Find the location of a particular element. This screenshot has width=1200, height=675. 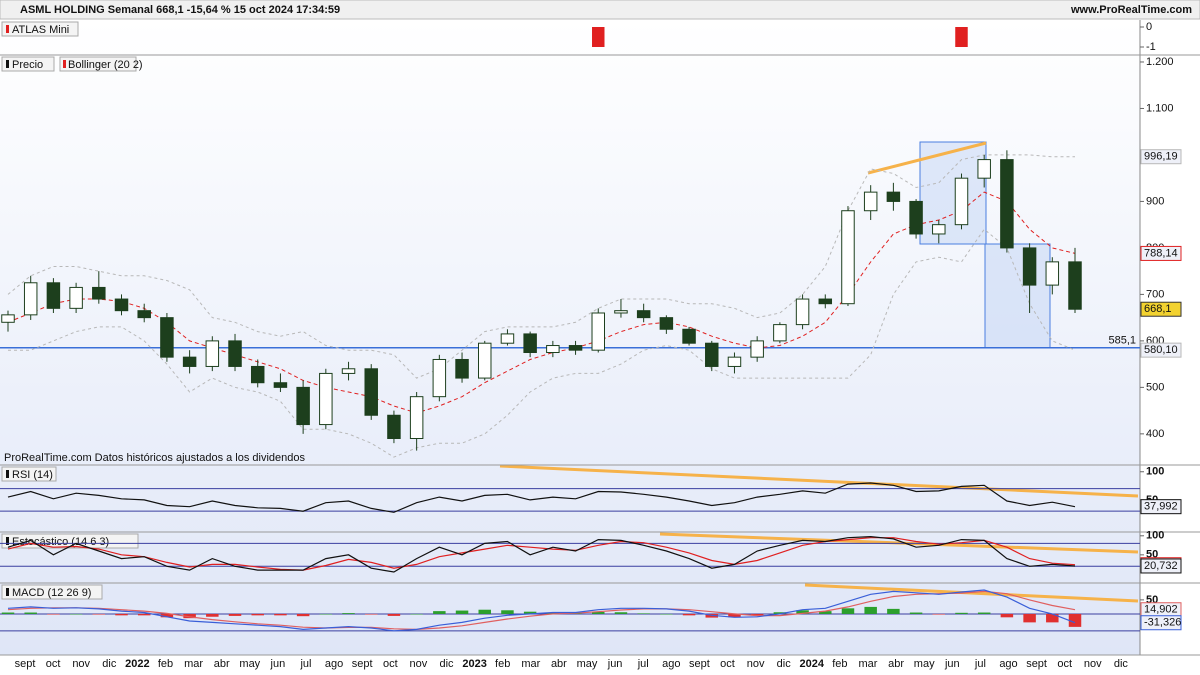

value-tag-label: 668,1 is located at coordinates (1158, 309).